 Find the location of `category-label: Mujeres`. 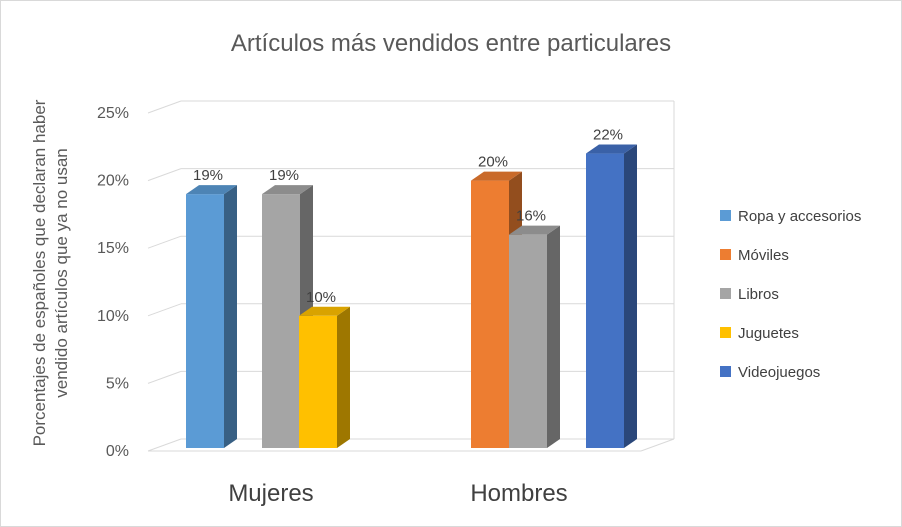

category-label: Mujeres is located at coordinates (270, 493).